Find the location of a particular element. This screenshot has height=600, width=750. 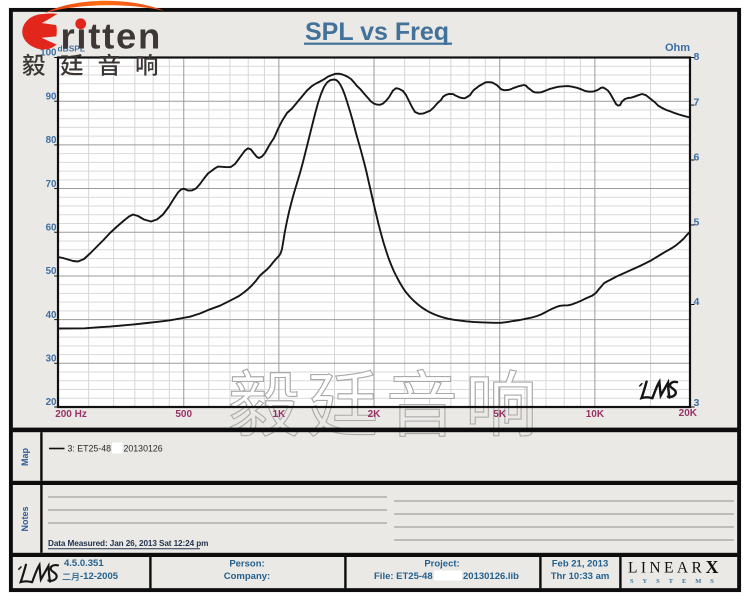

svg-text:Data Measured: Jan 26, 2013 S: Data Measured: Jan 26, 2013 Sat 12:24 pm is located at coordinates (128, 543).